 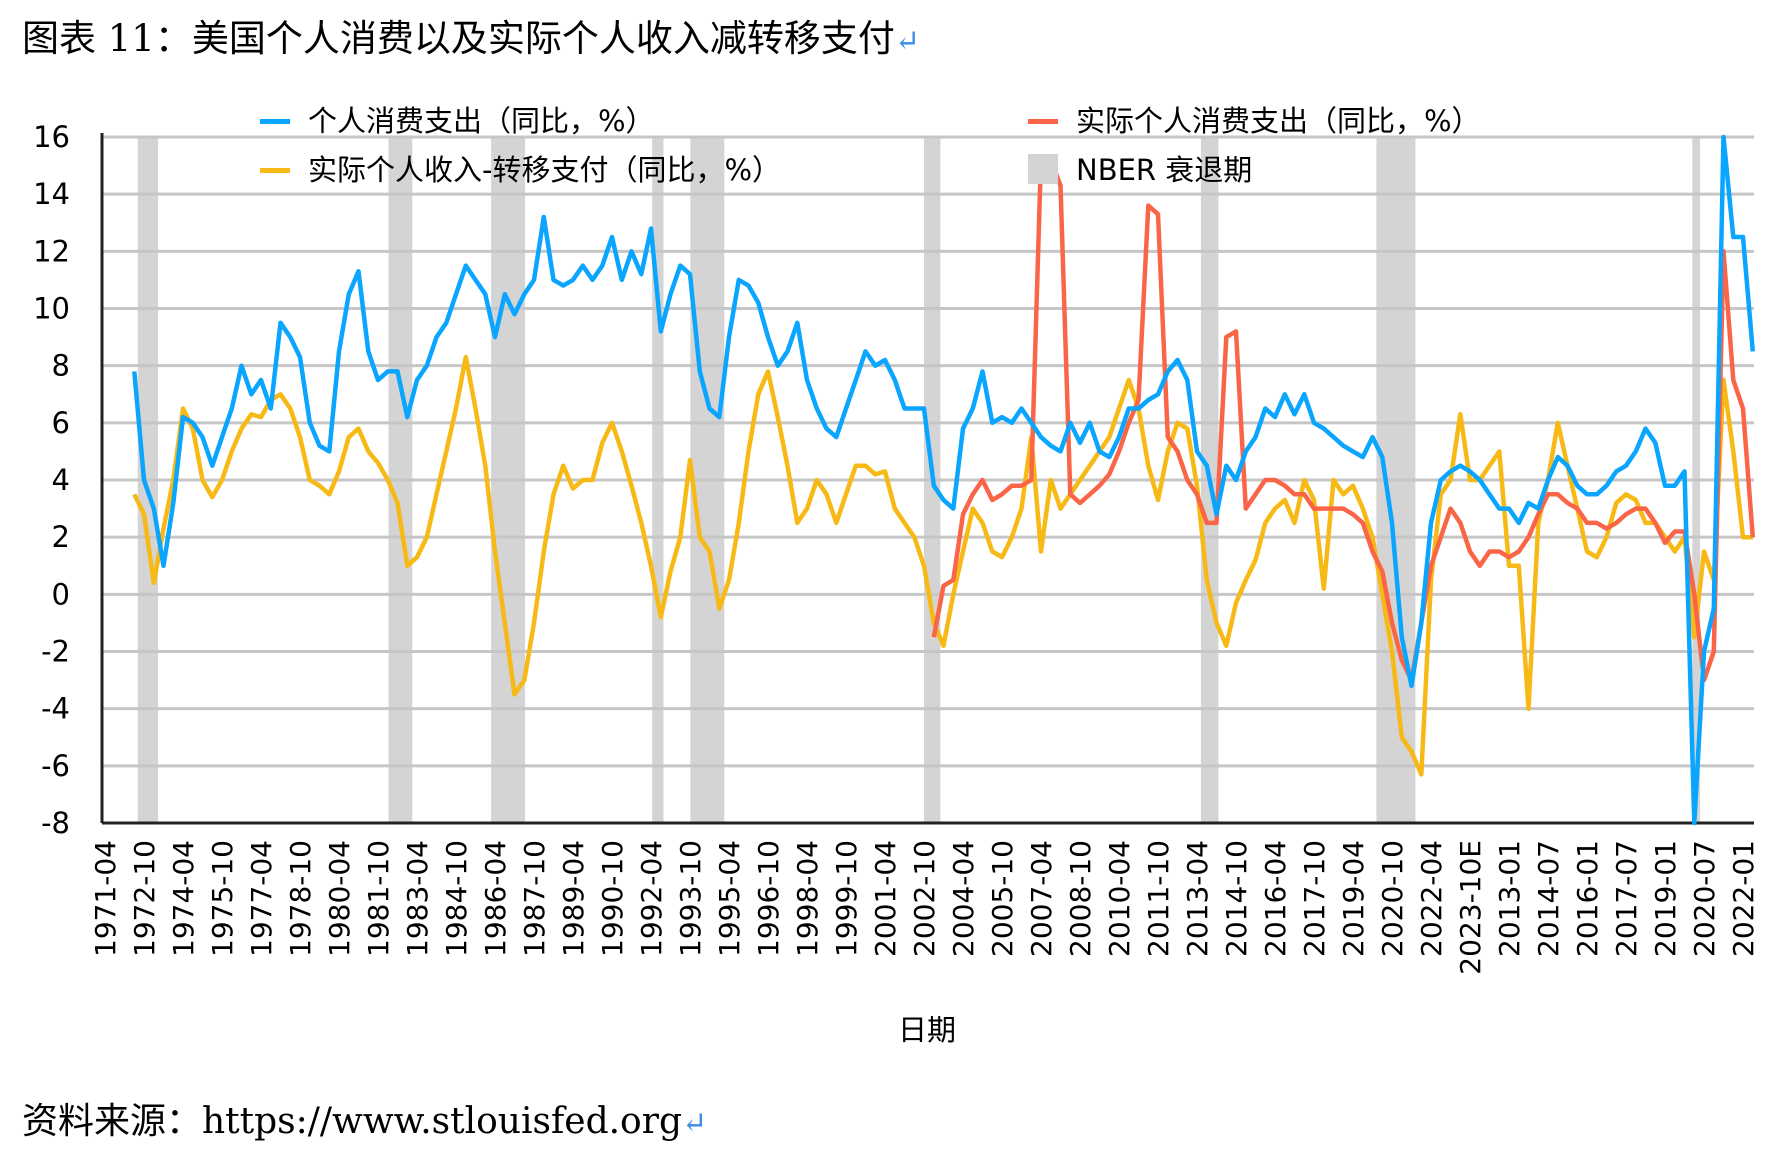 What do you see at coordinates (1704, 898) in the screenshot?
I see `x-tick-label: 2020-07` at bounding box center [1704, 898].